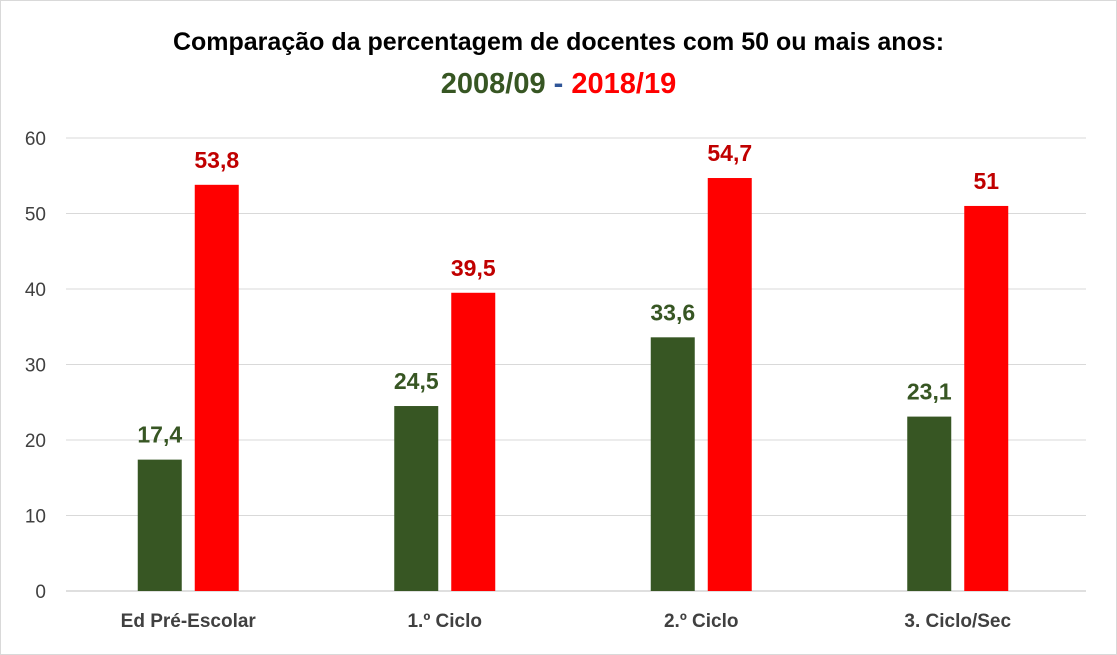 The height and width of the screenshot is (655, 1117). I want to click on data-label: 24,5, so click(416, 381).